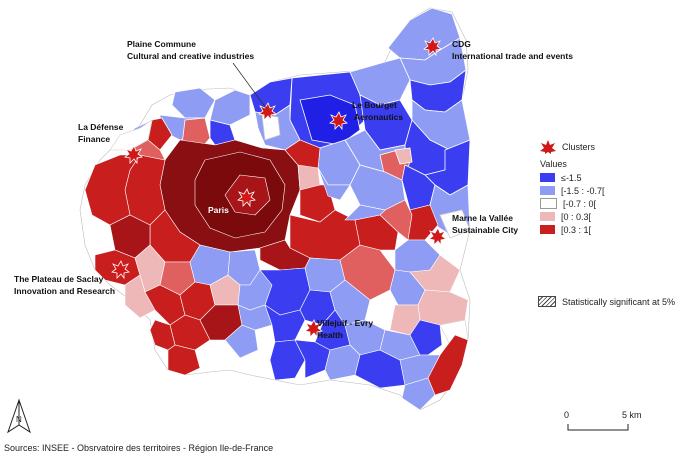  I want to click on cluster-star-icon, so click(548, 146).